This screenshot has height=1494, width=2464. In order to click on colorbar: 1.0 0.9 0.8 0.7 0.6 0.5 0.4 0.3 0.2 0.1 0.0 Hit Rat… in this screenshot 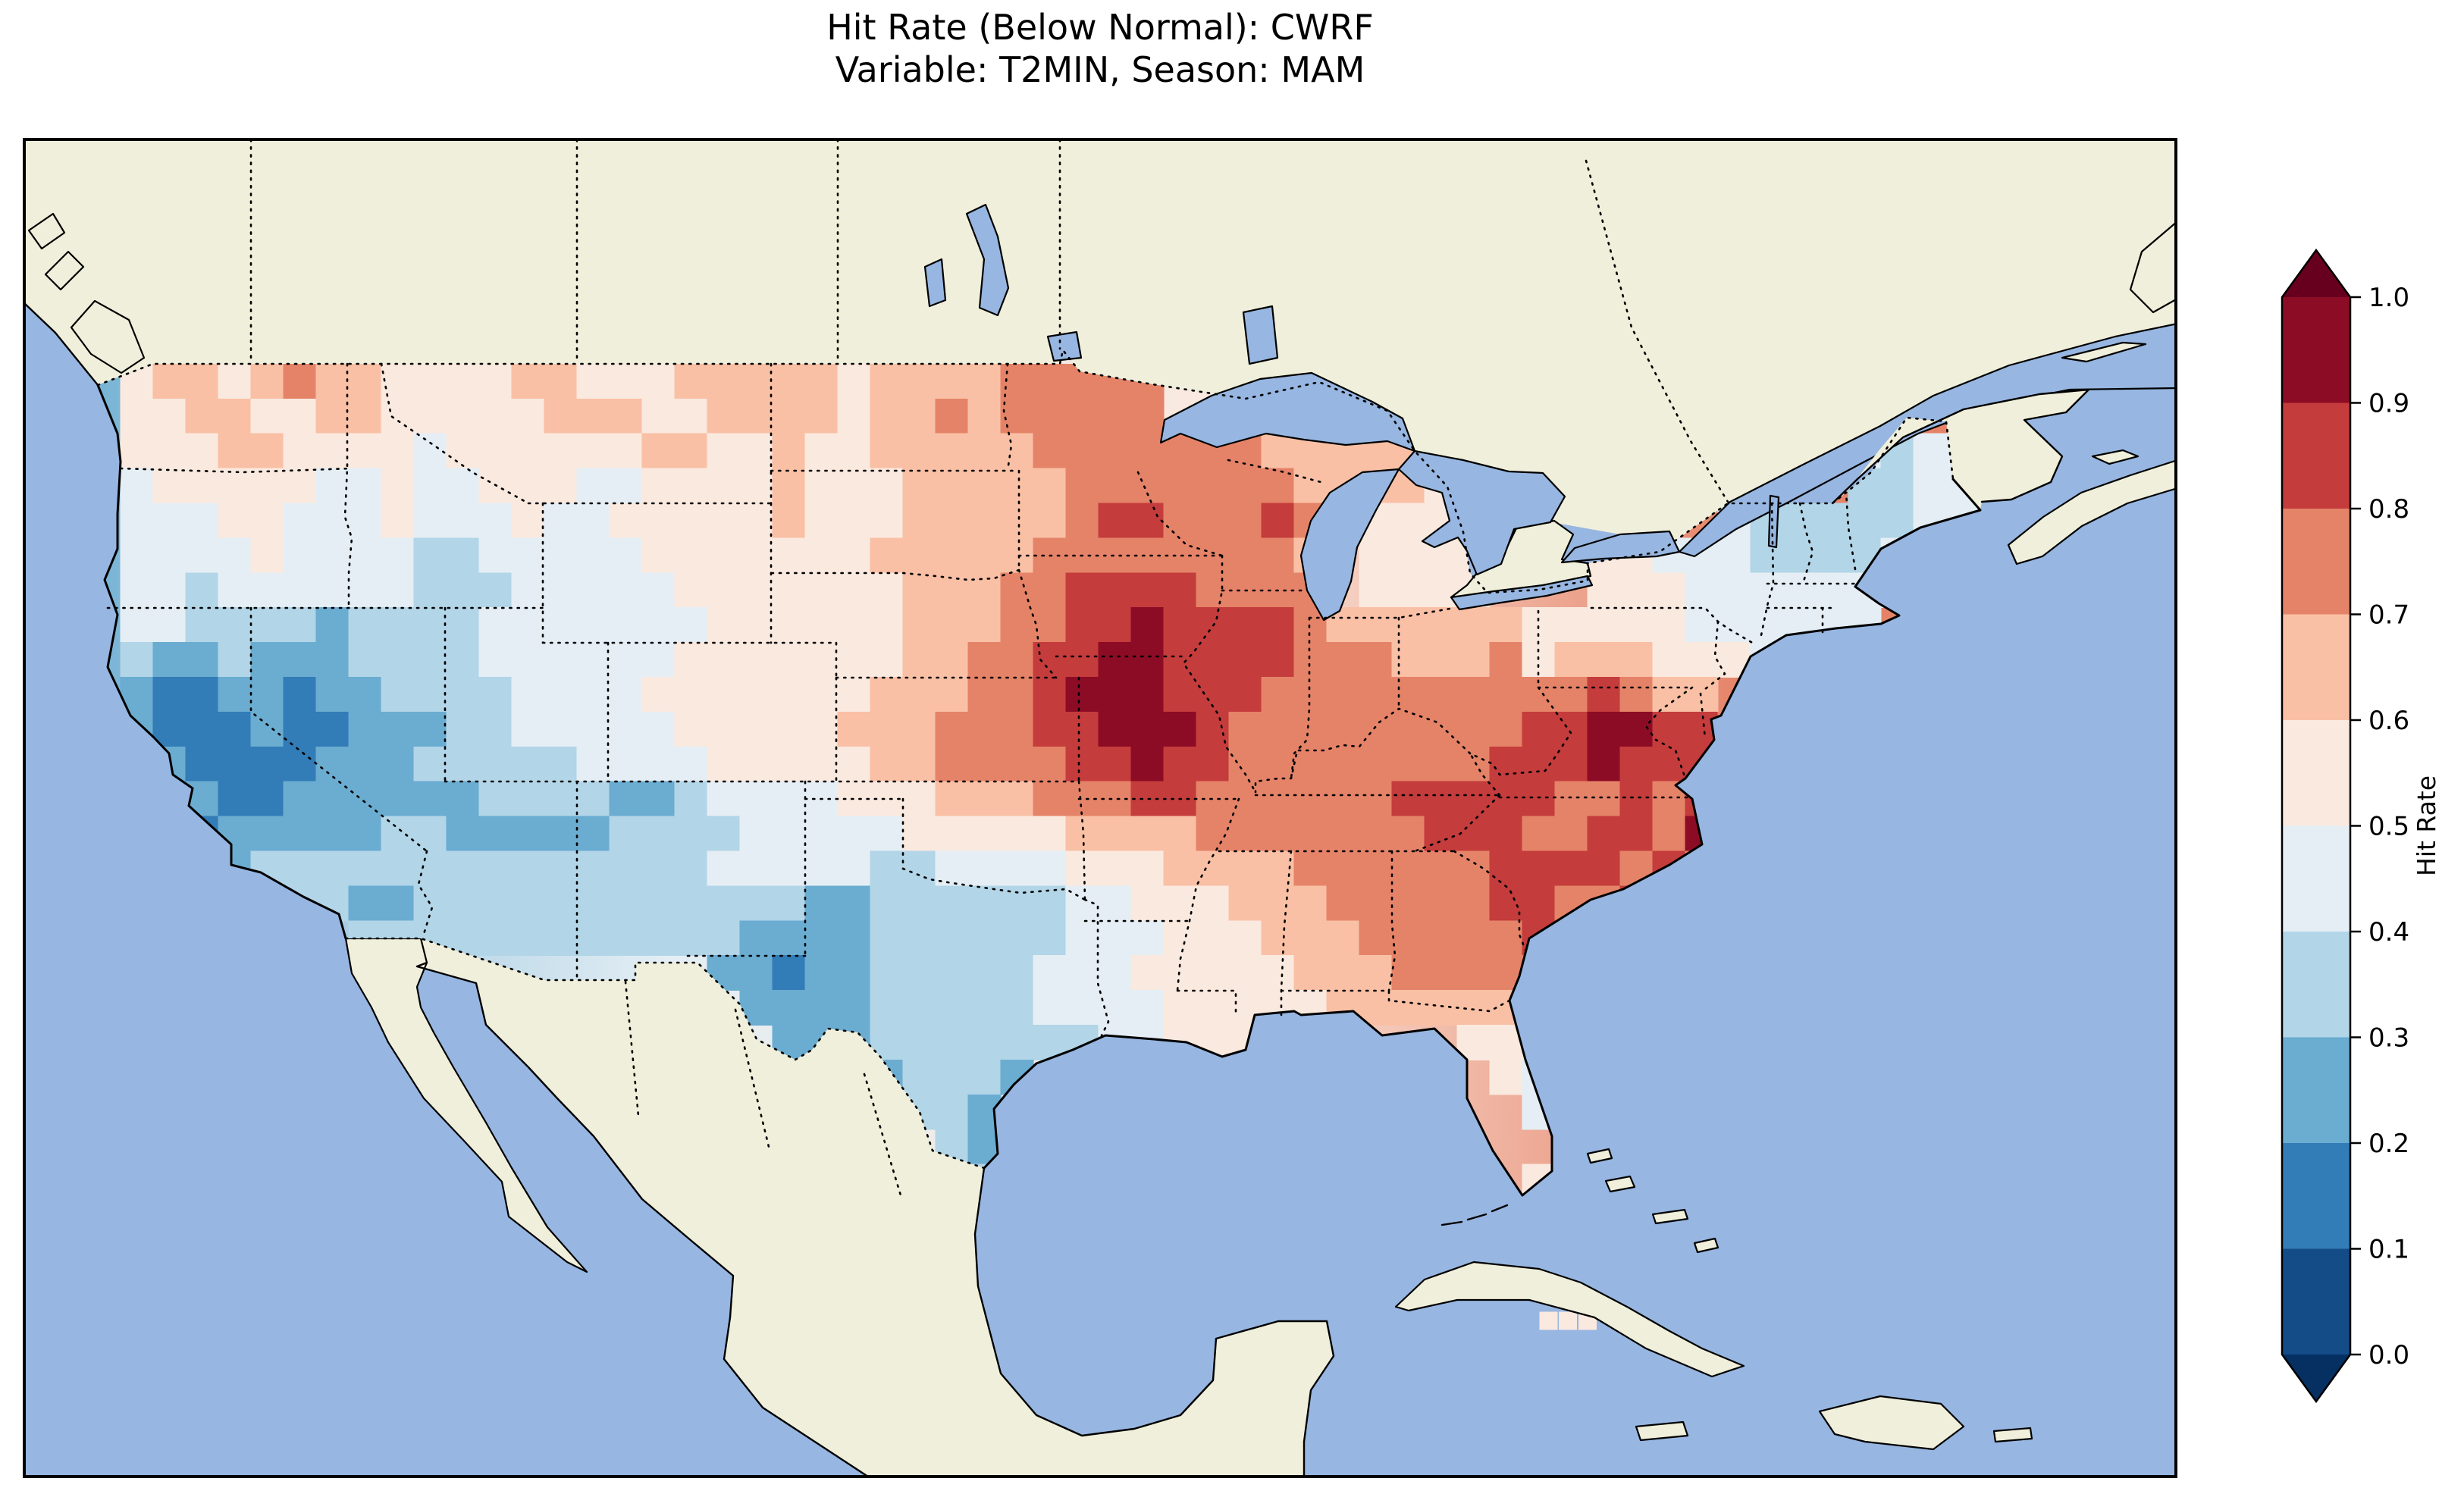, I will do `click(2361, 826)`.